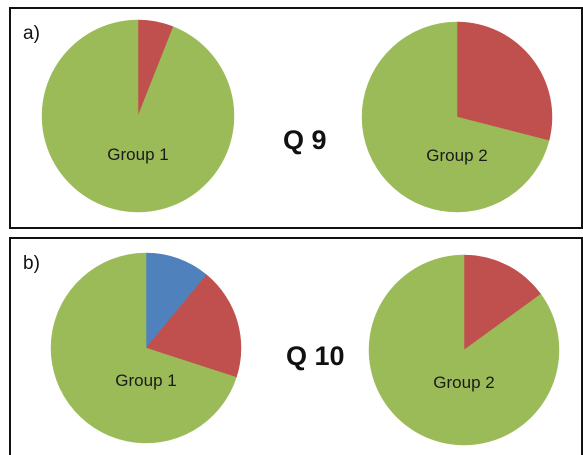 The width and height of the screenshot is (583, 455). I want to click on pie-group-label-1-1: Group 2, so click(463, 382).